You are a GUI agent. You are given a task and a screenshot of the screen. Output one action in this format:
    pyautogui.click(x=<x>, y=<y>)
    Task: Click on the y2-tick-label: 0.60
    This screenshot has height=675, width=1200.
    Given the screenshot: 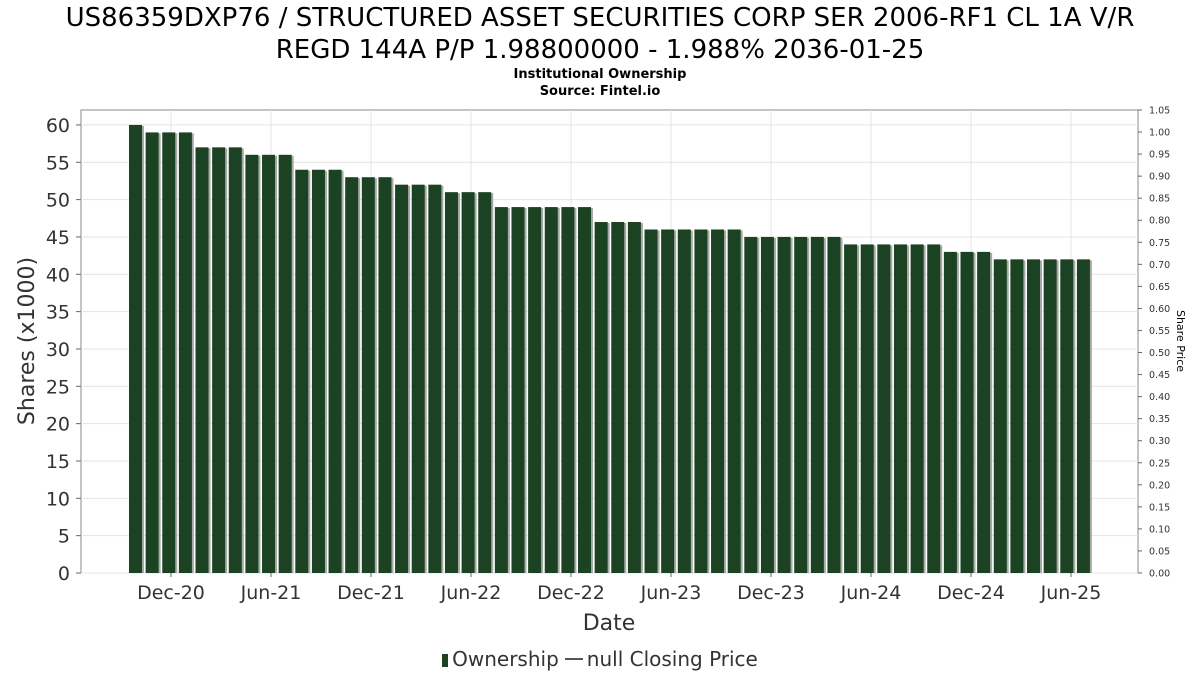 What is the action you would take?
    pyautogui.click(x=1159, y=309)
    